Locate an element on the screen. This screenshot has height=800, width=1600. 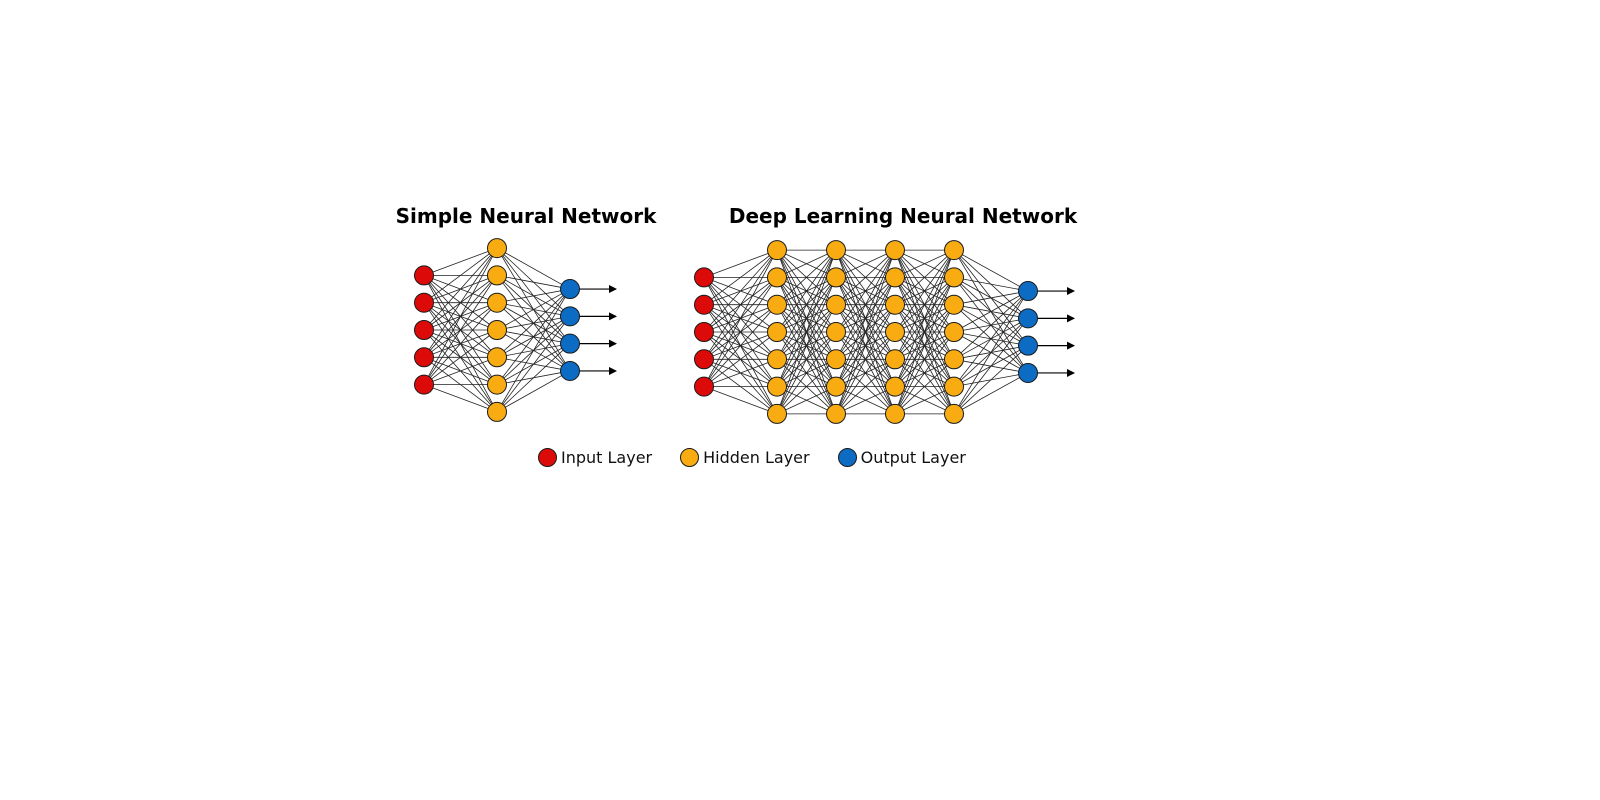
legend: Input Layer Hidden Layer Output Layer is located at coordinates (752, 457).